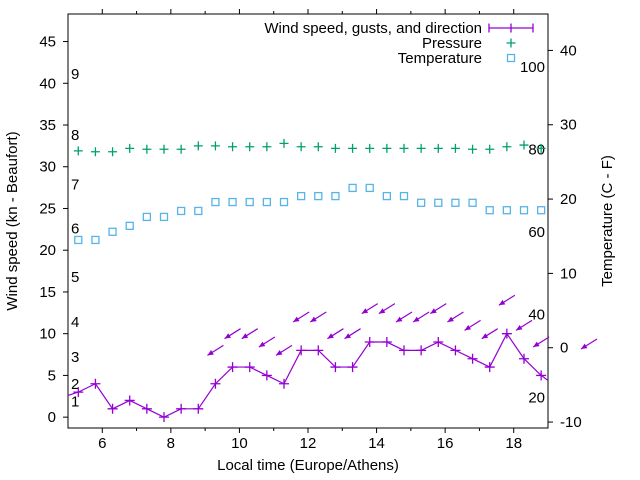  Describe the element at coordinates (75, 74) in the screenshot. I see `beaufort-label: 9` at that location.